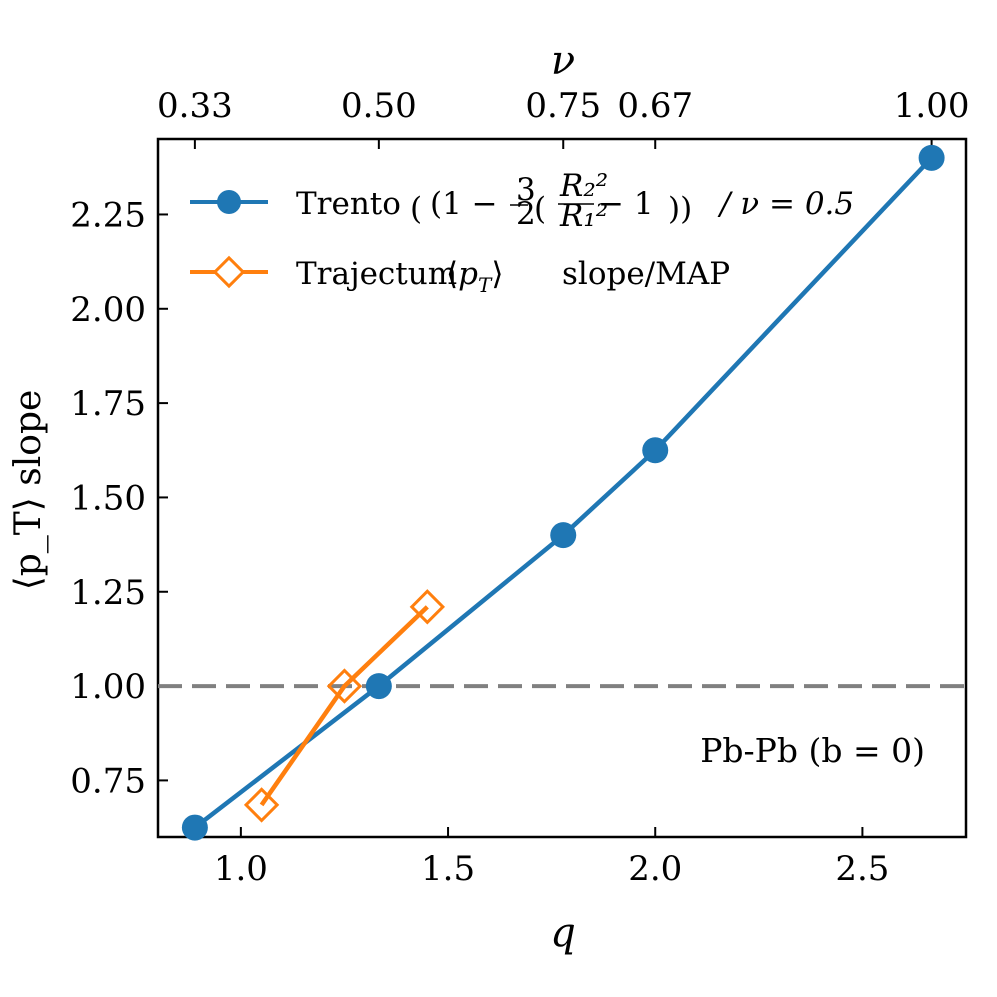  I want to click on y-tick-label: 1.25, so click(108, 593).